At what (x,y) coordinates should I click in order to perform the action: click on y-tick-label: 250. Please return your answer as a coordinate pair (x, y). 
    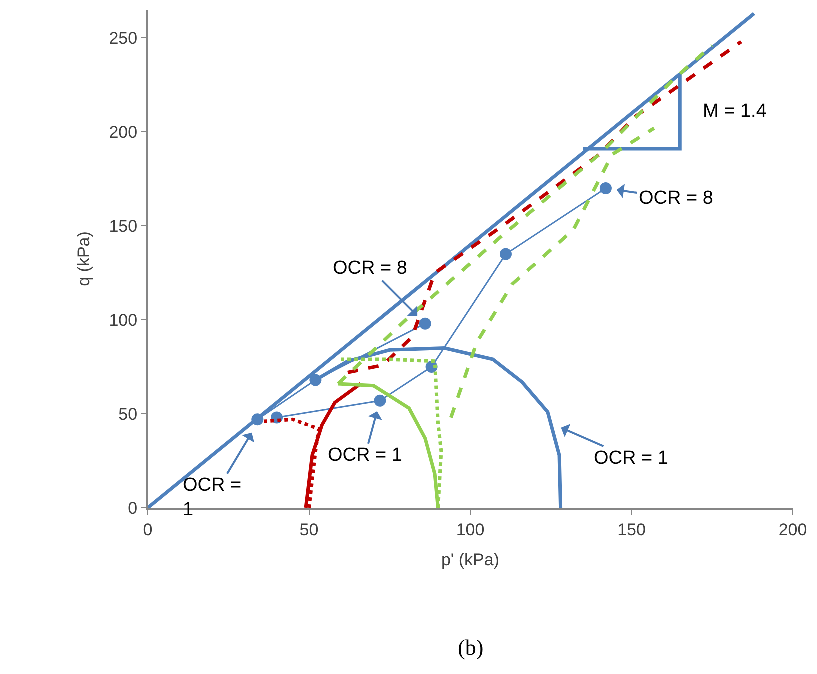
    Looking at the image, I should click on (123, 38).